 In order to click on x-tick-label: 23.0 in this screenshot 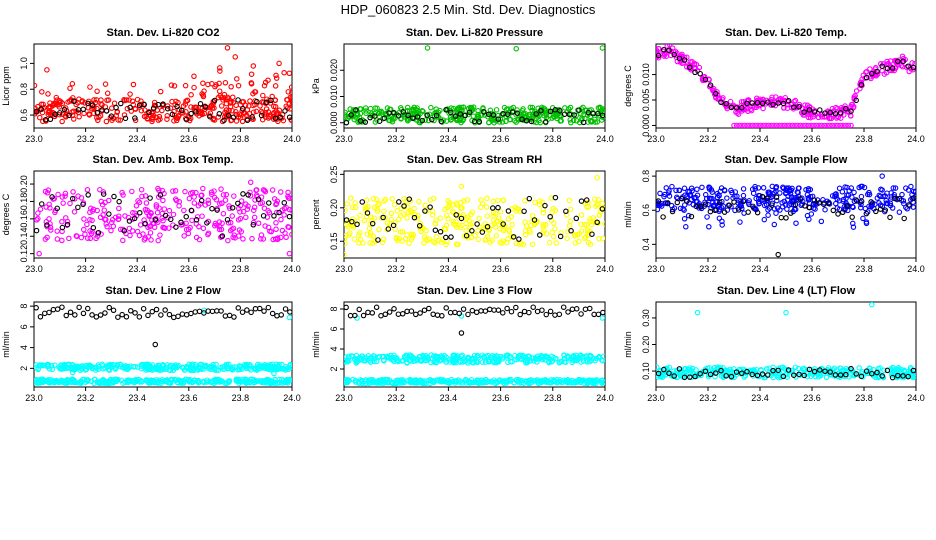, I will do `click(656, 139)`.